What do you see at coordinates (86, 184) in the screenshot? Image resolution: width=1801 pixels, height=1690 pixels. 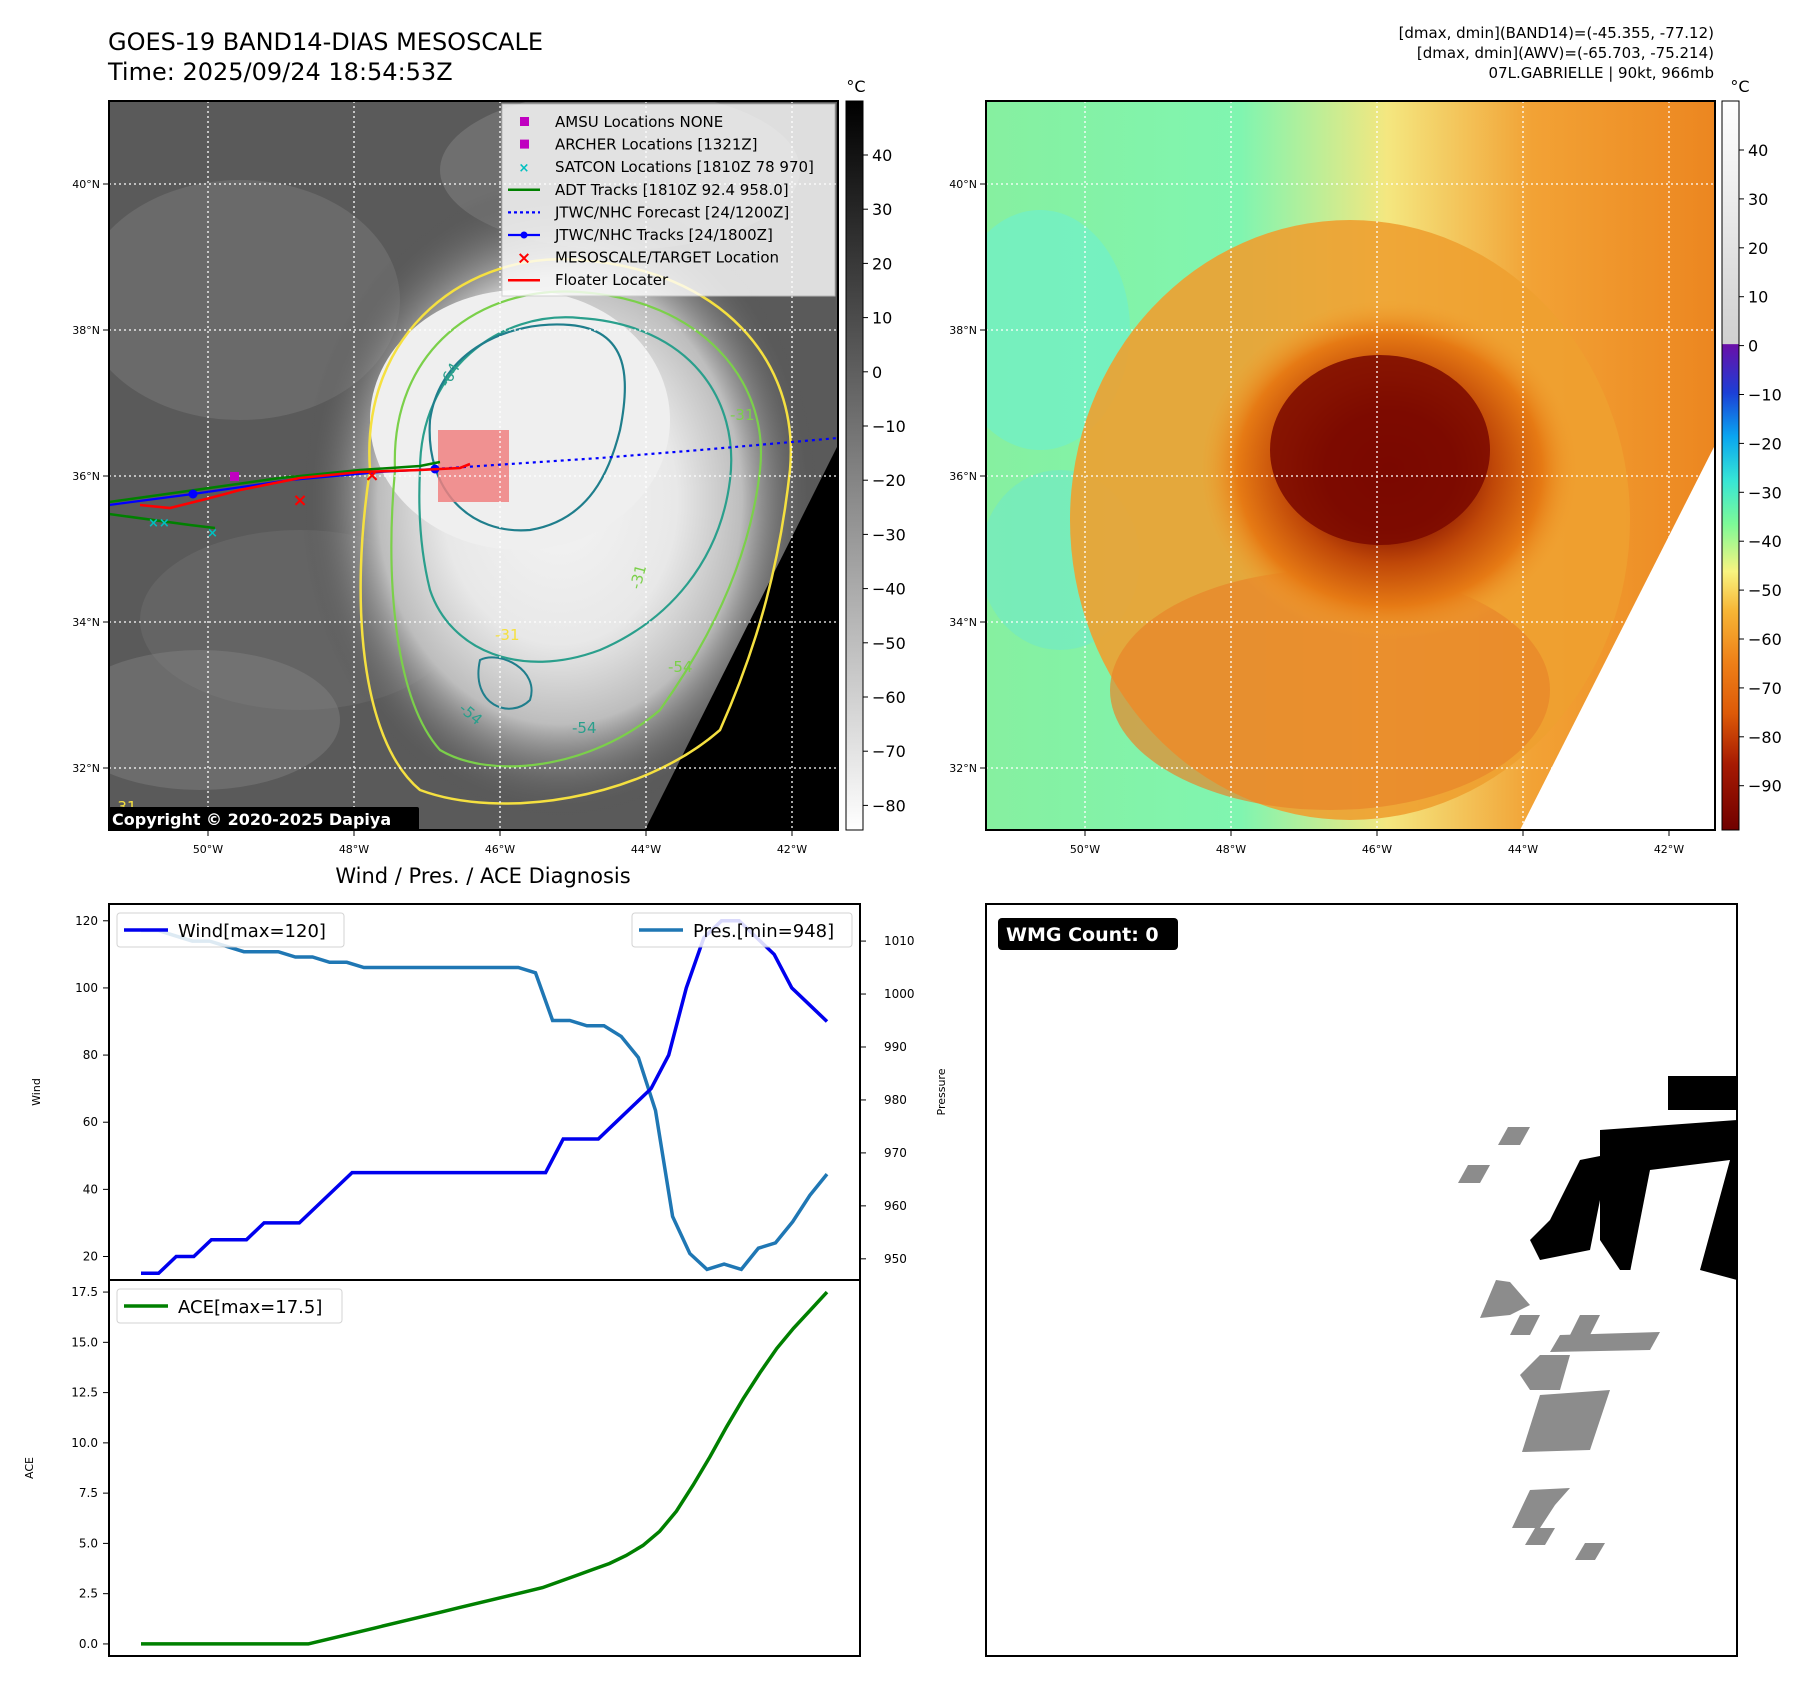 I see `ir-lat-label: 40°N` at bounding box center [86, 184].